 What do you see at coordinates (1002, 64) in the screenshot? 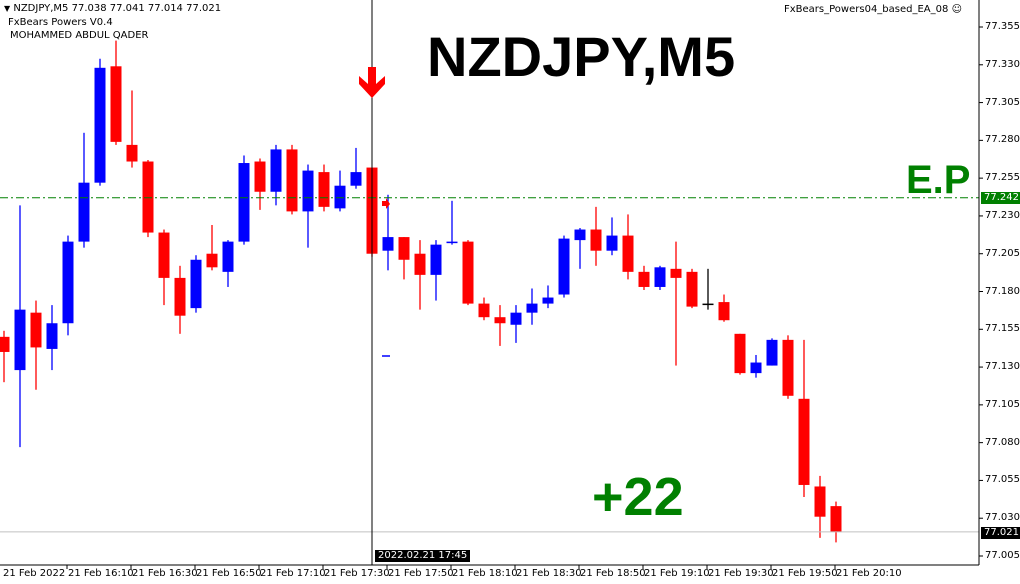
I see `price-tick-label: 77.330` at bounding box center [1002, 64].